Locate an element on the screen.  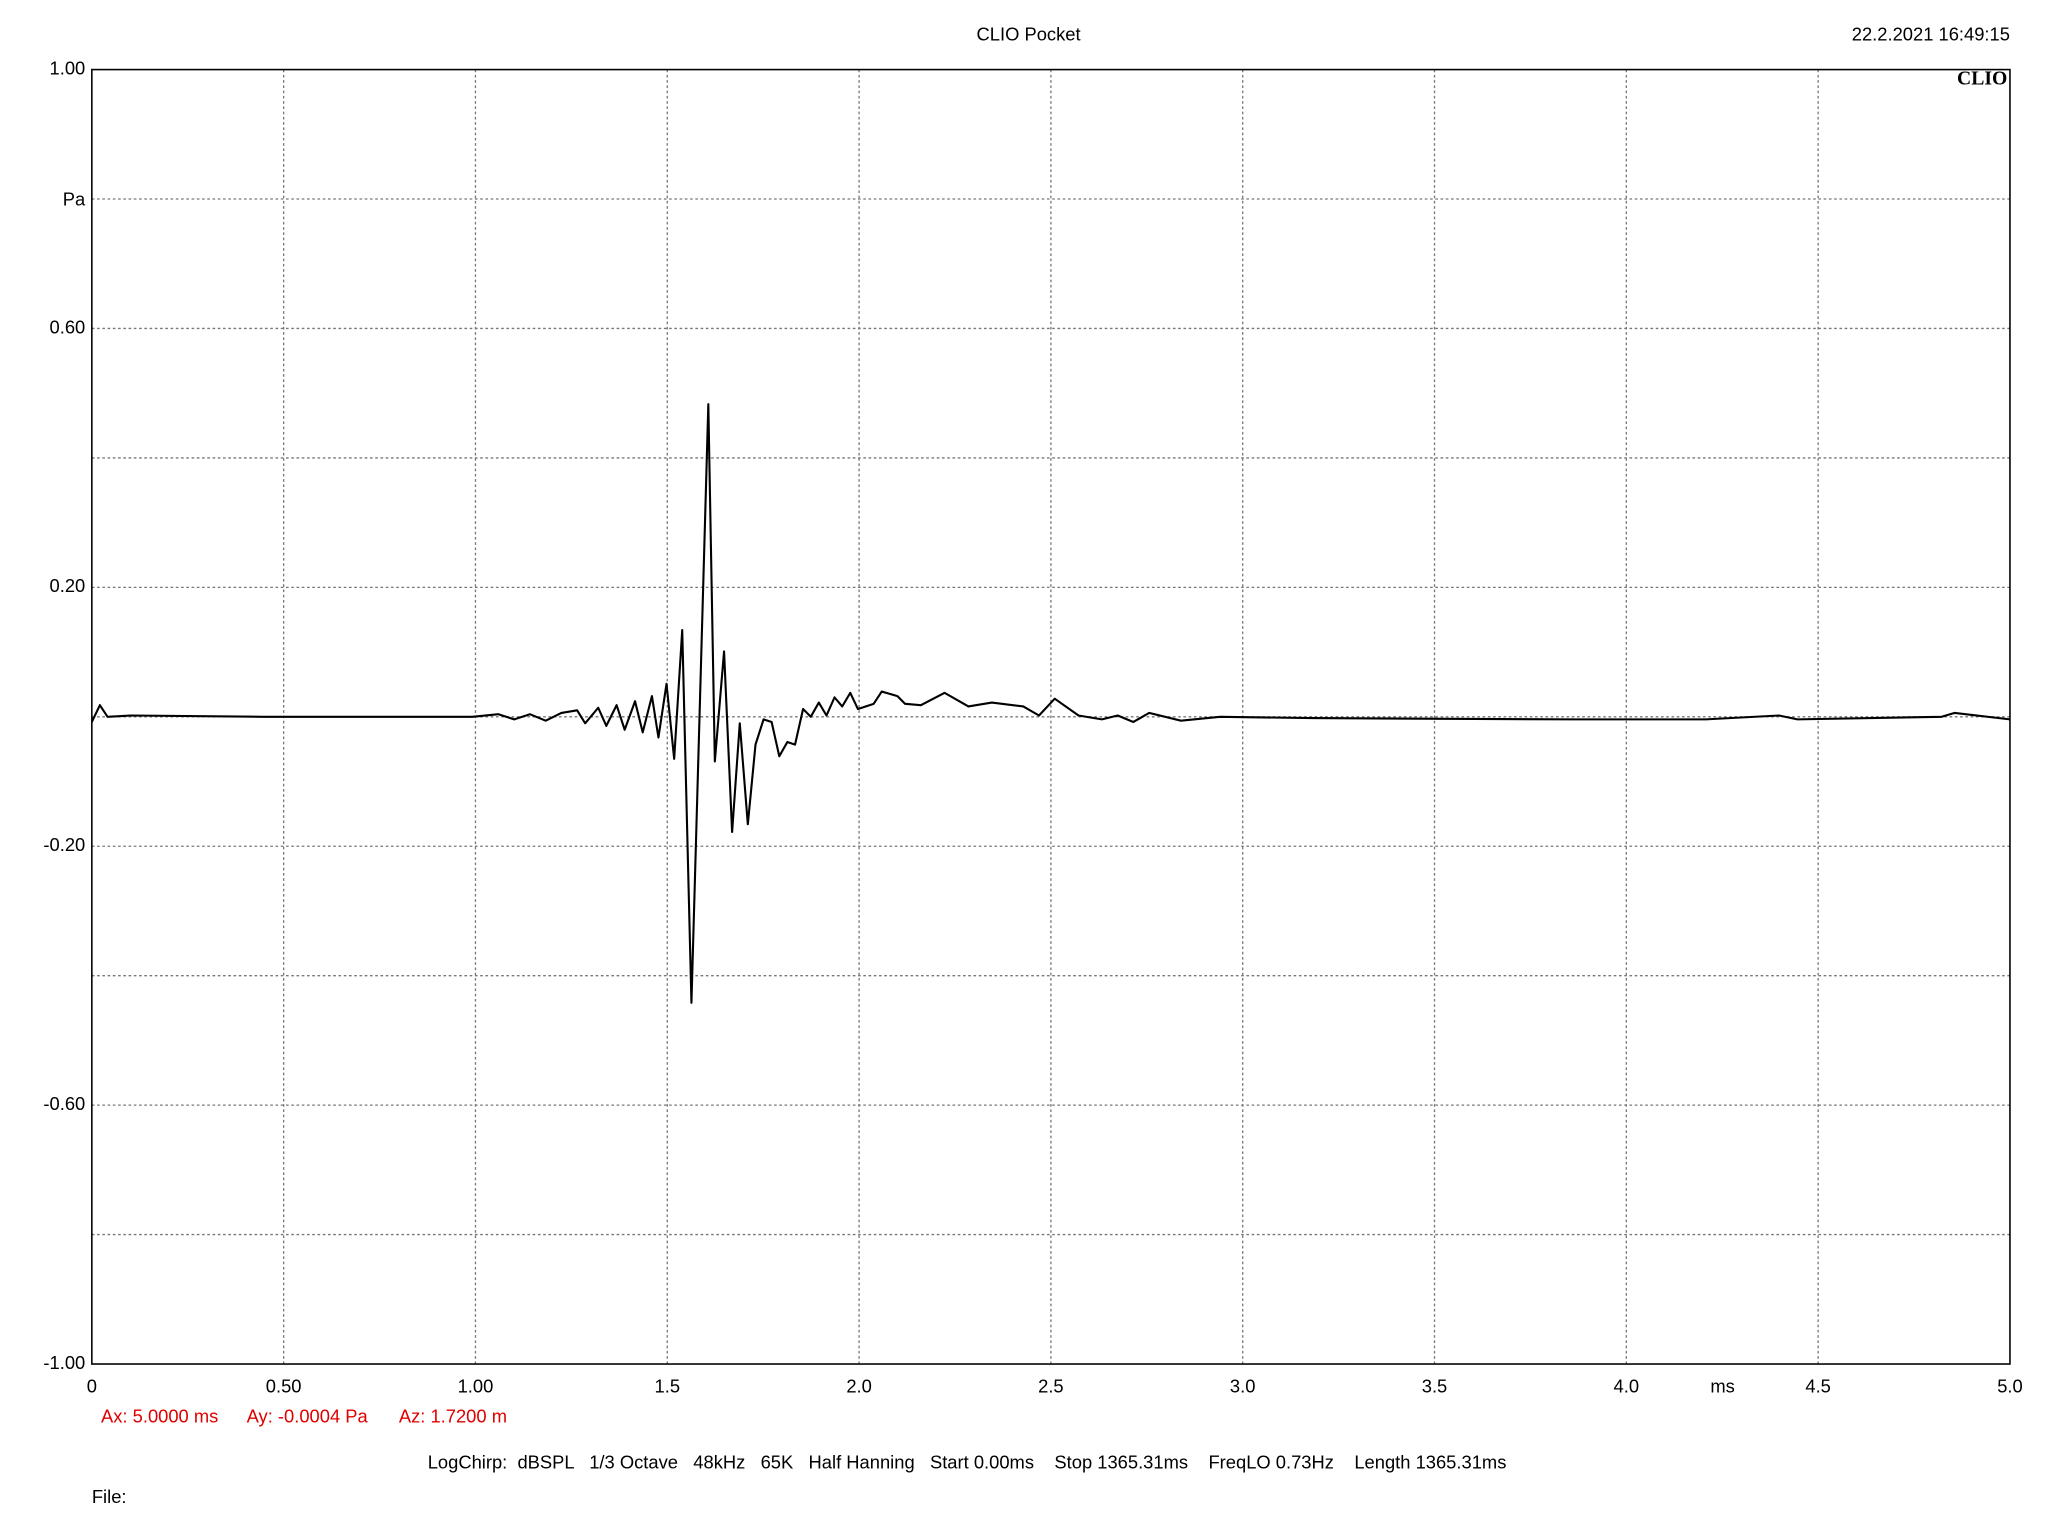
x-tick-label: 3.5 is located at coordinates (1435, 1386).